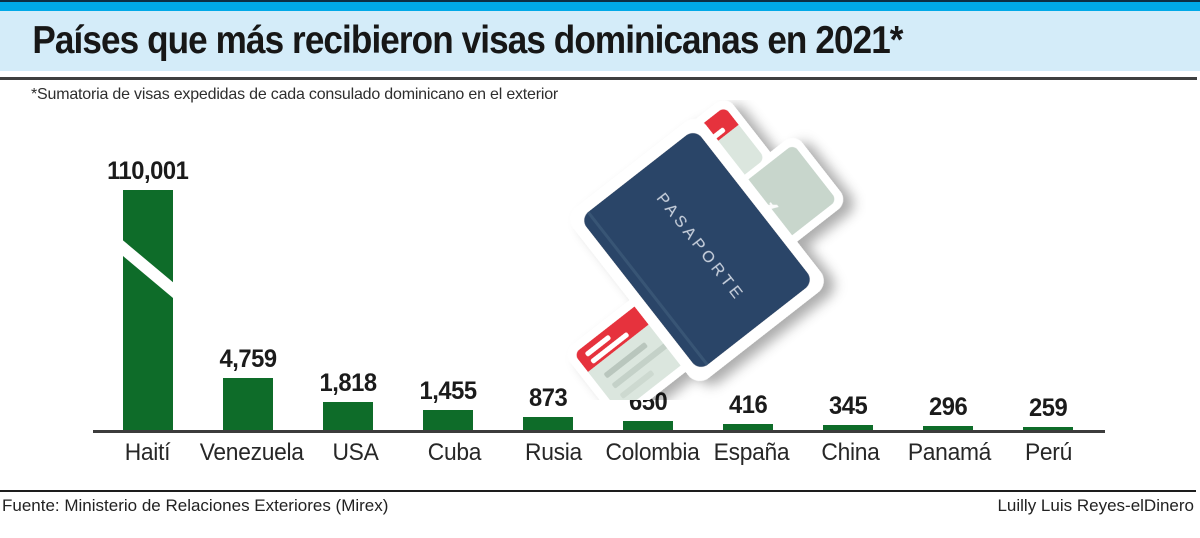  What do you see at coordinates (599, 431) in the screenshot?
I see `x-axis-line` at bounding box center [599, 431].